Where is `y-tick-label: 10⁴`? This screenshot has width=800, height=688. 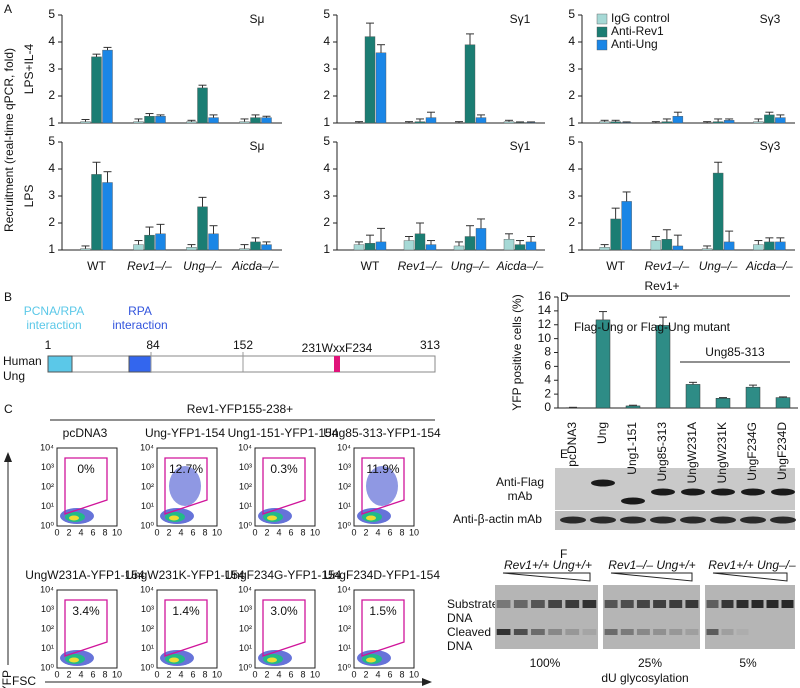 y-tick-label: 10⁴ is located at coordinates (245, 447).